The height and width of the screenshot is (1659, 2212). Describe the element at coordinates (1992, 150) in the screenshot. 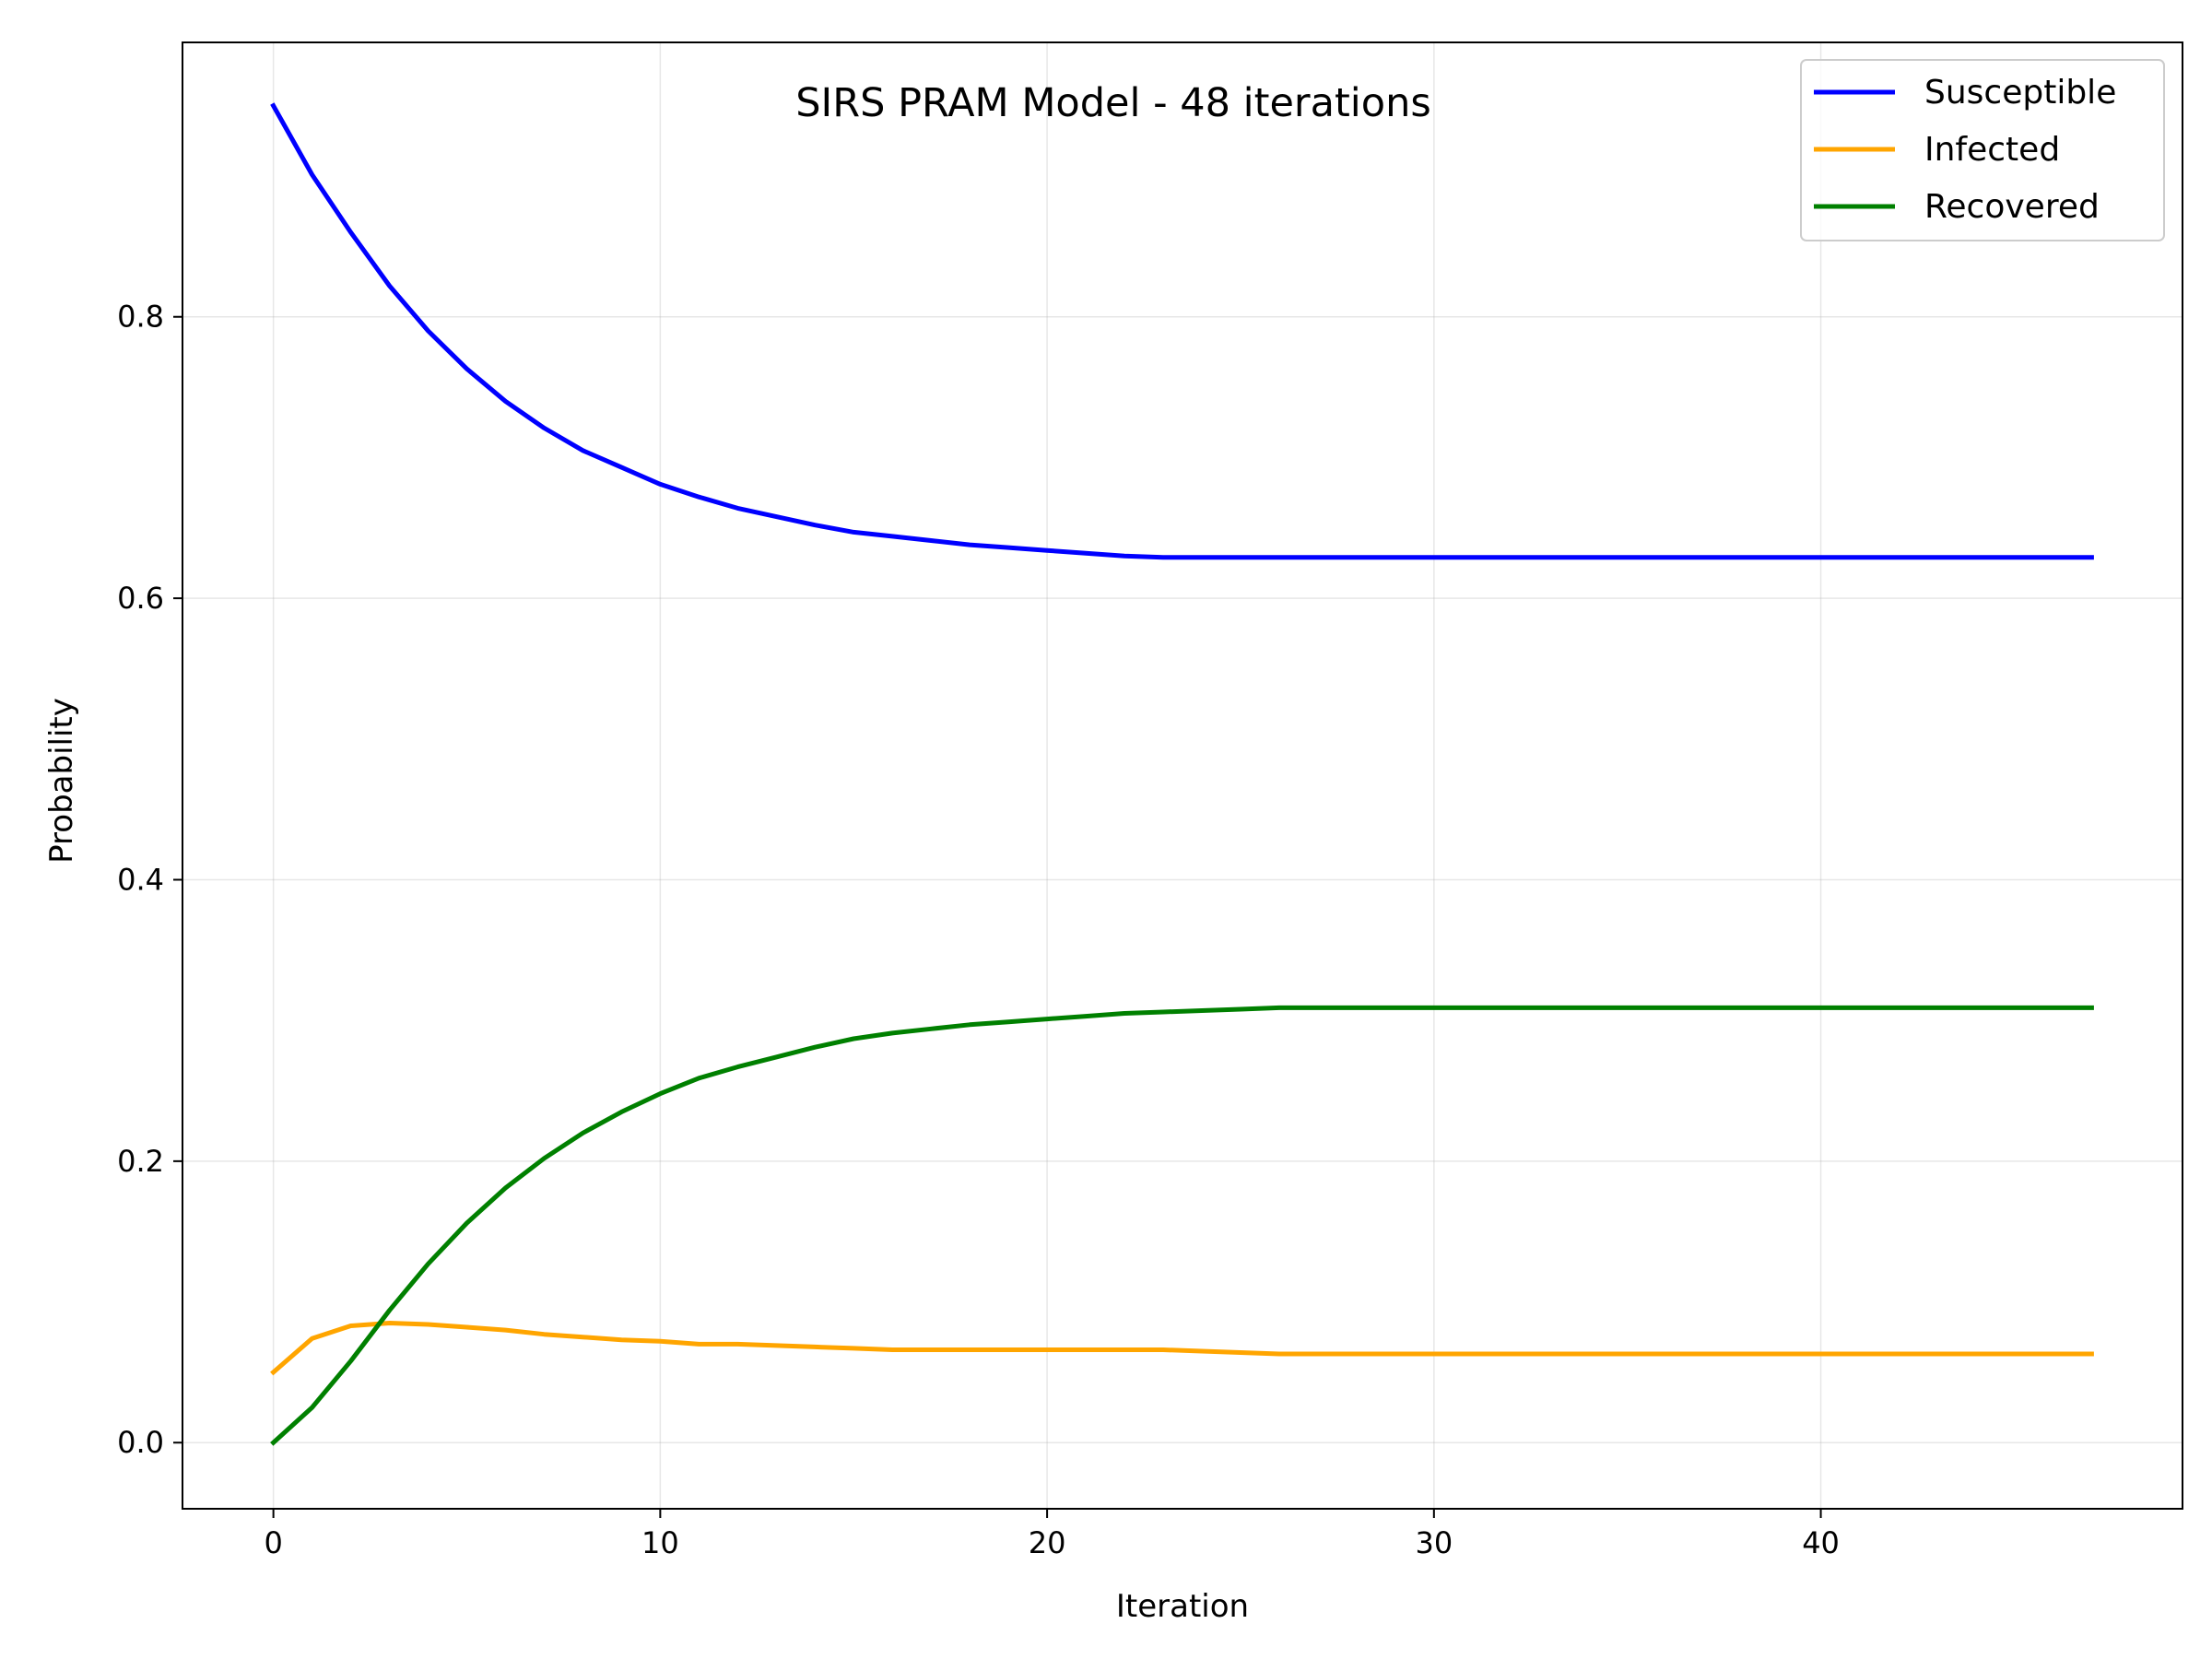

I see `legend-label-infected: Infected` at that location.